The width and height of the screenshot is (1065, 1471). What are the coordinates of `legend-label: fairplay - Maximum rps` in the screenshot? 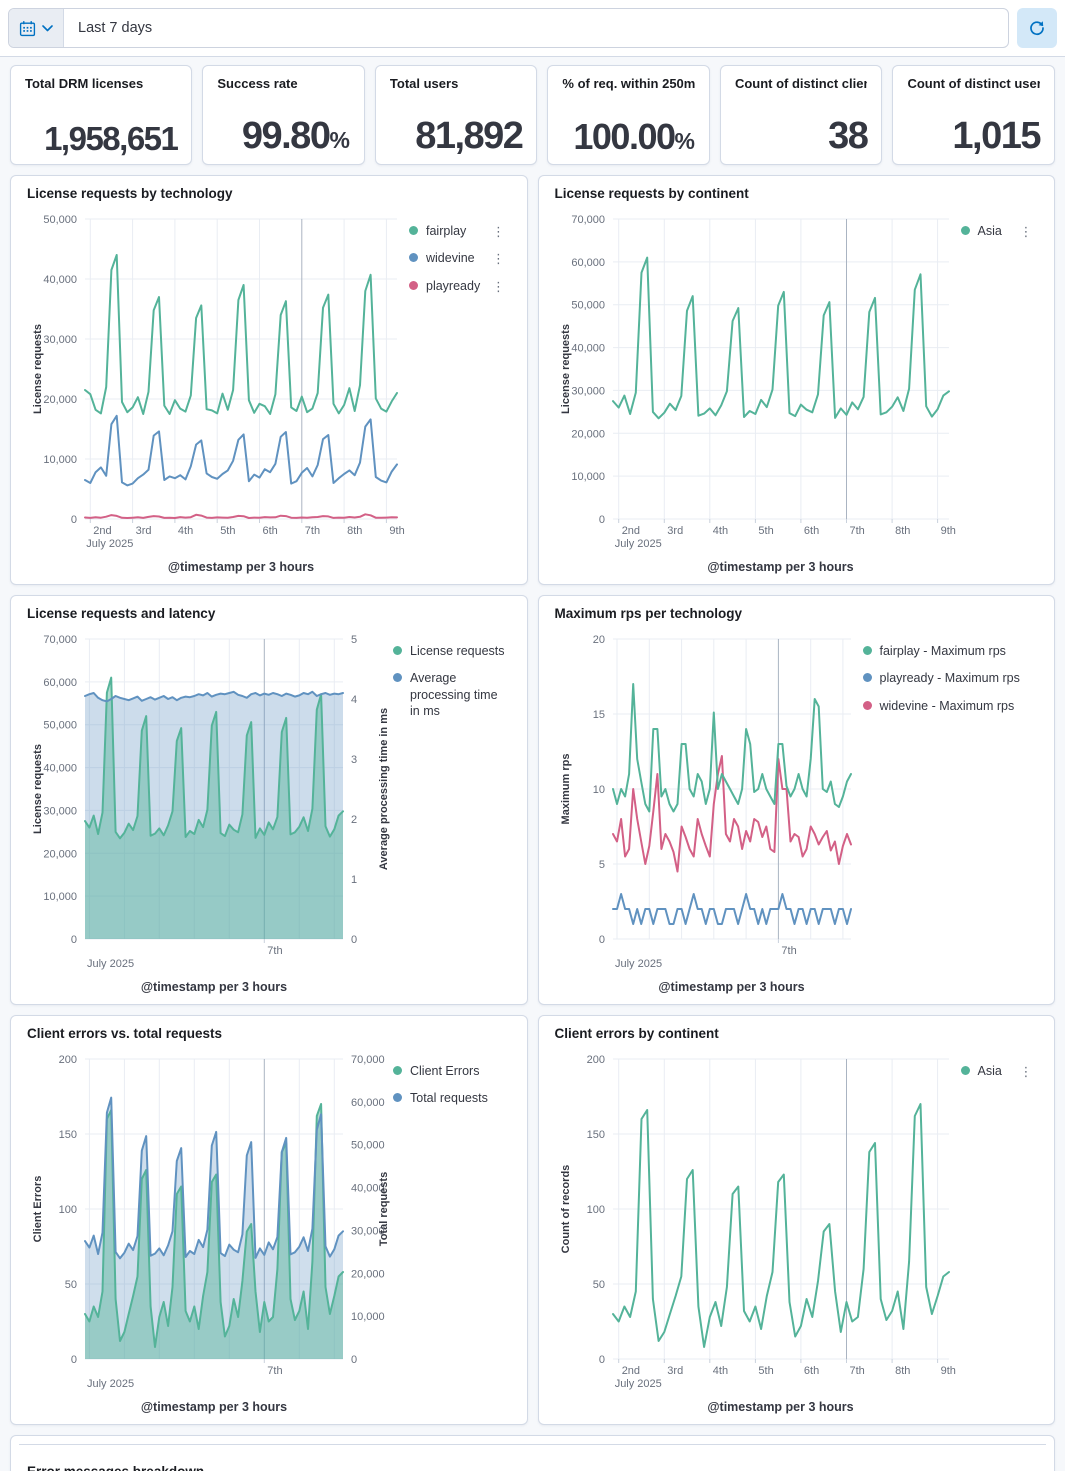 It's located at (942, 651).